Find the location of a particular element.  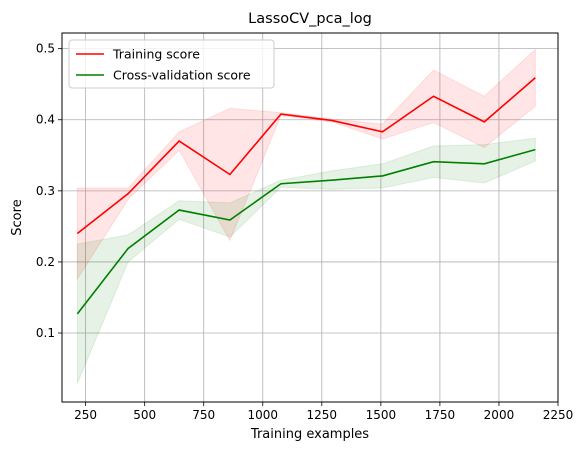

legend-box is located at coordinates (171, 64).